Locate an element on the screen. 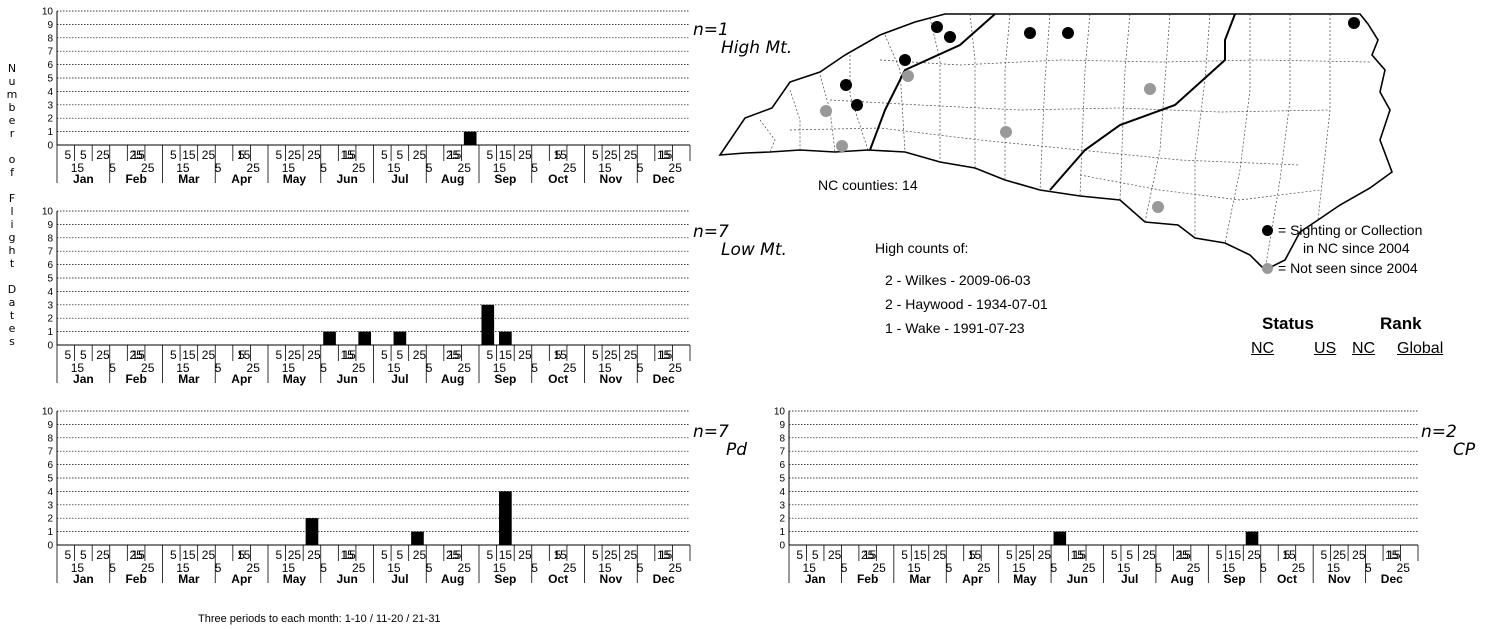 The height and width of the screenshot is (629, 1487). rank-nc: NC is located at coordinates (1364, 348).